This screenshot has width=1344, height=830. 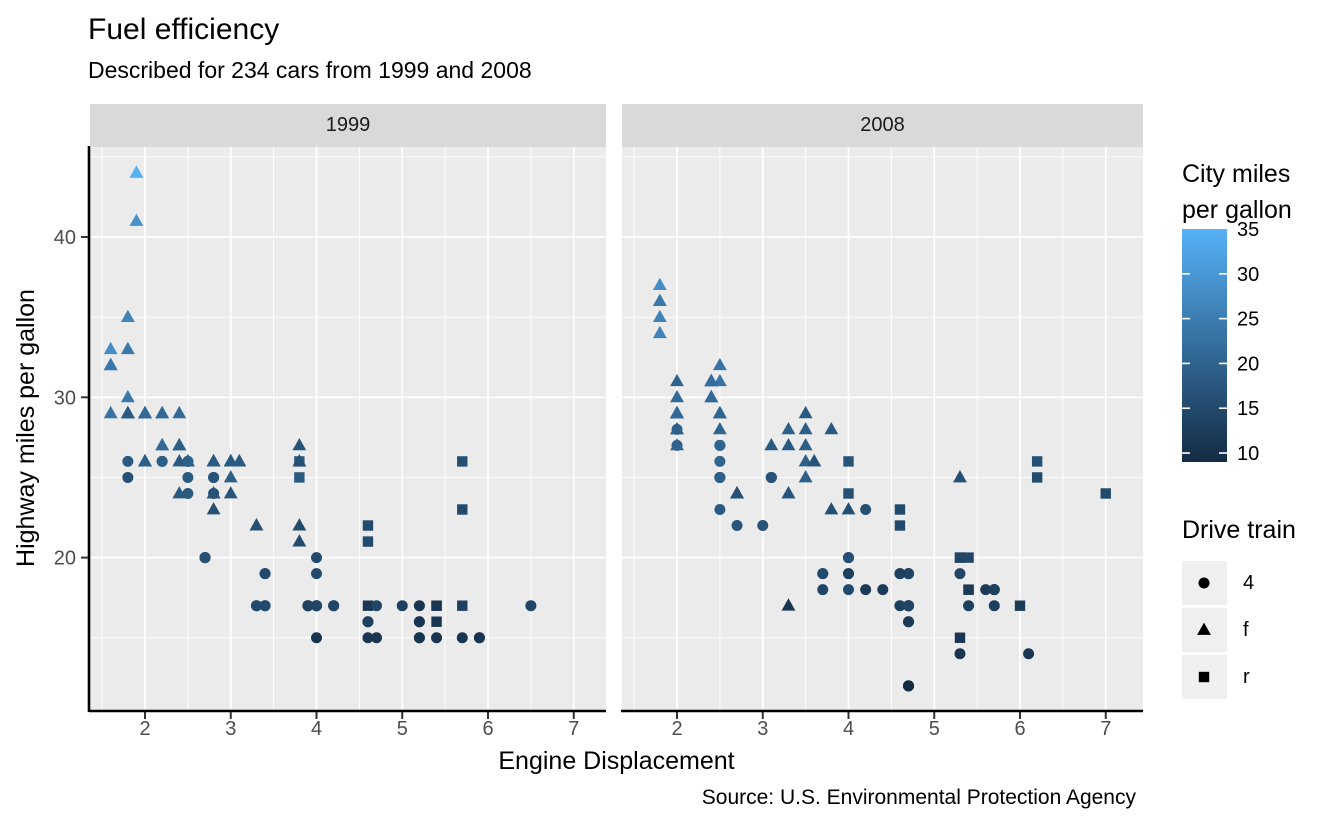 What do you see at coordinates (1248, 230) in the screenshot?
I see `svg-text: 35` at bounding box center [1248, 230].